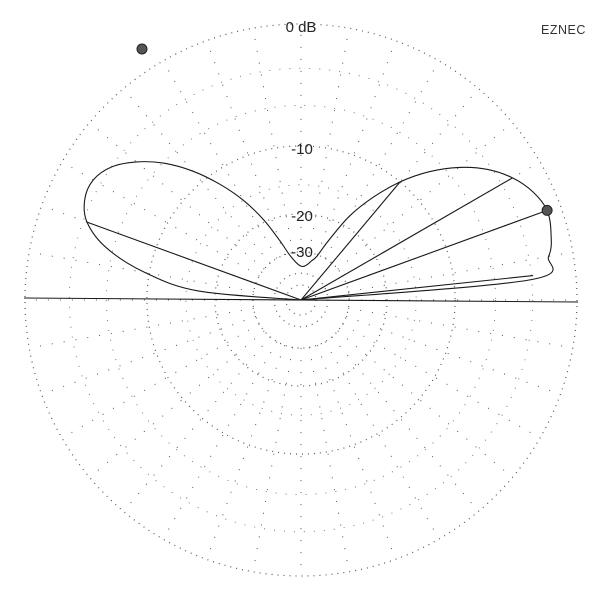 This screenshot has height=593, width=604. Describe the element at coordinates (301, 27) in the screenshot. I see `ring-label-0db: 0 dB` at that location.